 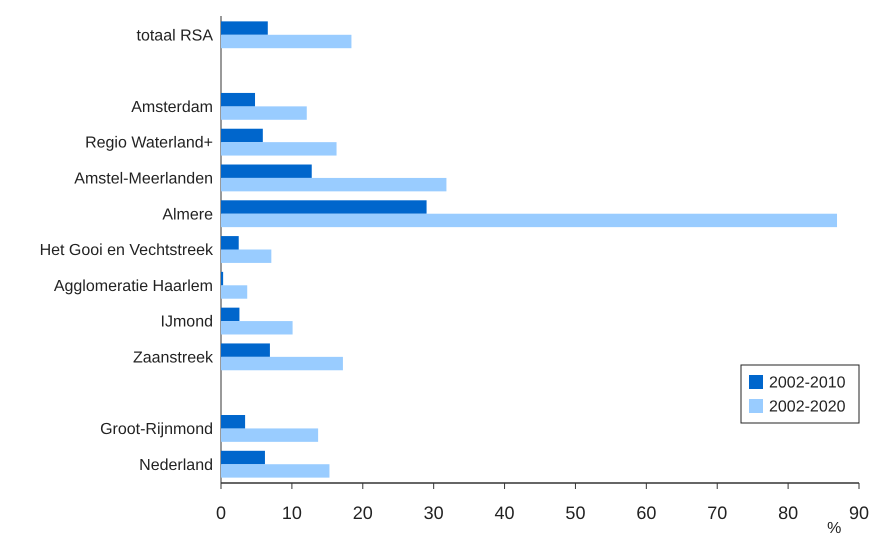 What do you see at coordinates (127, 251) in the screenshot?
I see `y-tick-label: Het Gooi en Vechtstreek` at bounding box center [127, 251].